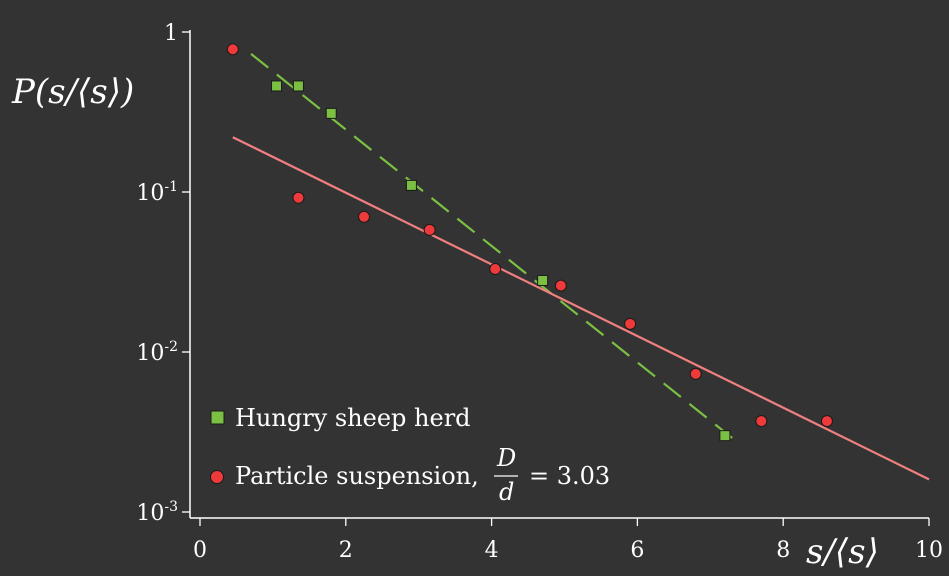 This screenshot has height=576, width=949. I want to click on x-tick-label: 6, so click(637, 550).